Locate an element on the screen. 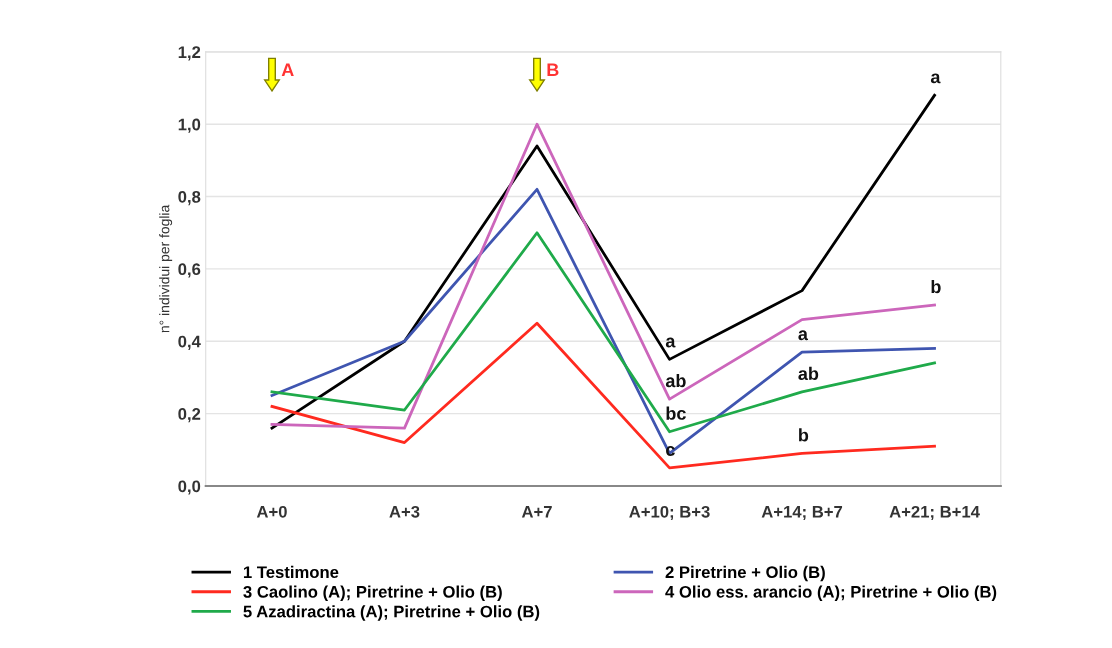  x-tick-label: A+3 is located at coordinates (404, 511).